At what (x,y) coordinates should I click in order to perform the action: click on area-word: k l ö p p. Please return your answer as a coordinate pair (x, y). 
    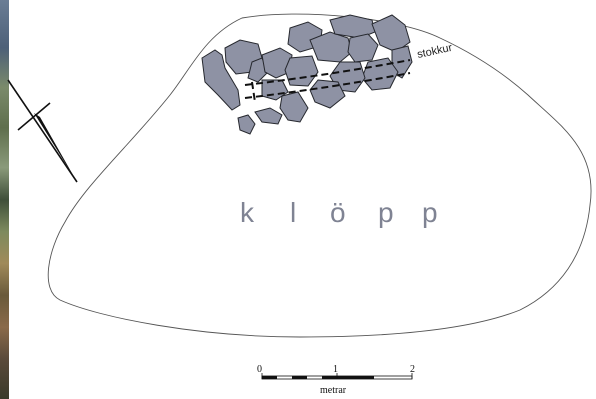
    Looking at the image, I should click on (339, 212).